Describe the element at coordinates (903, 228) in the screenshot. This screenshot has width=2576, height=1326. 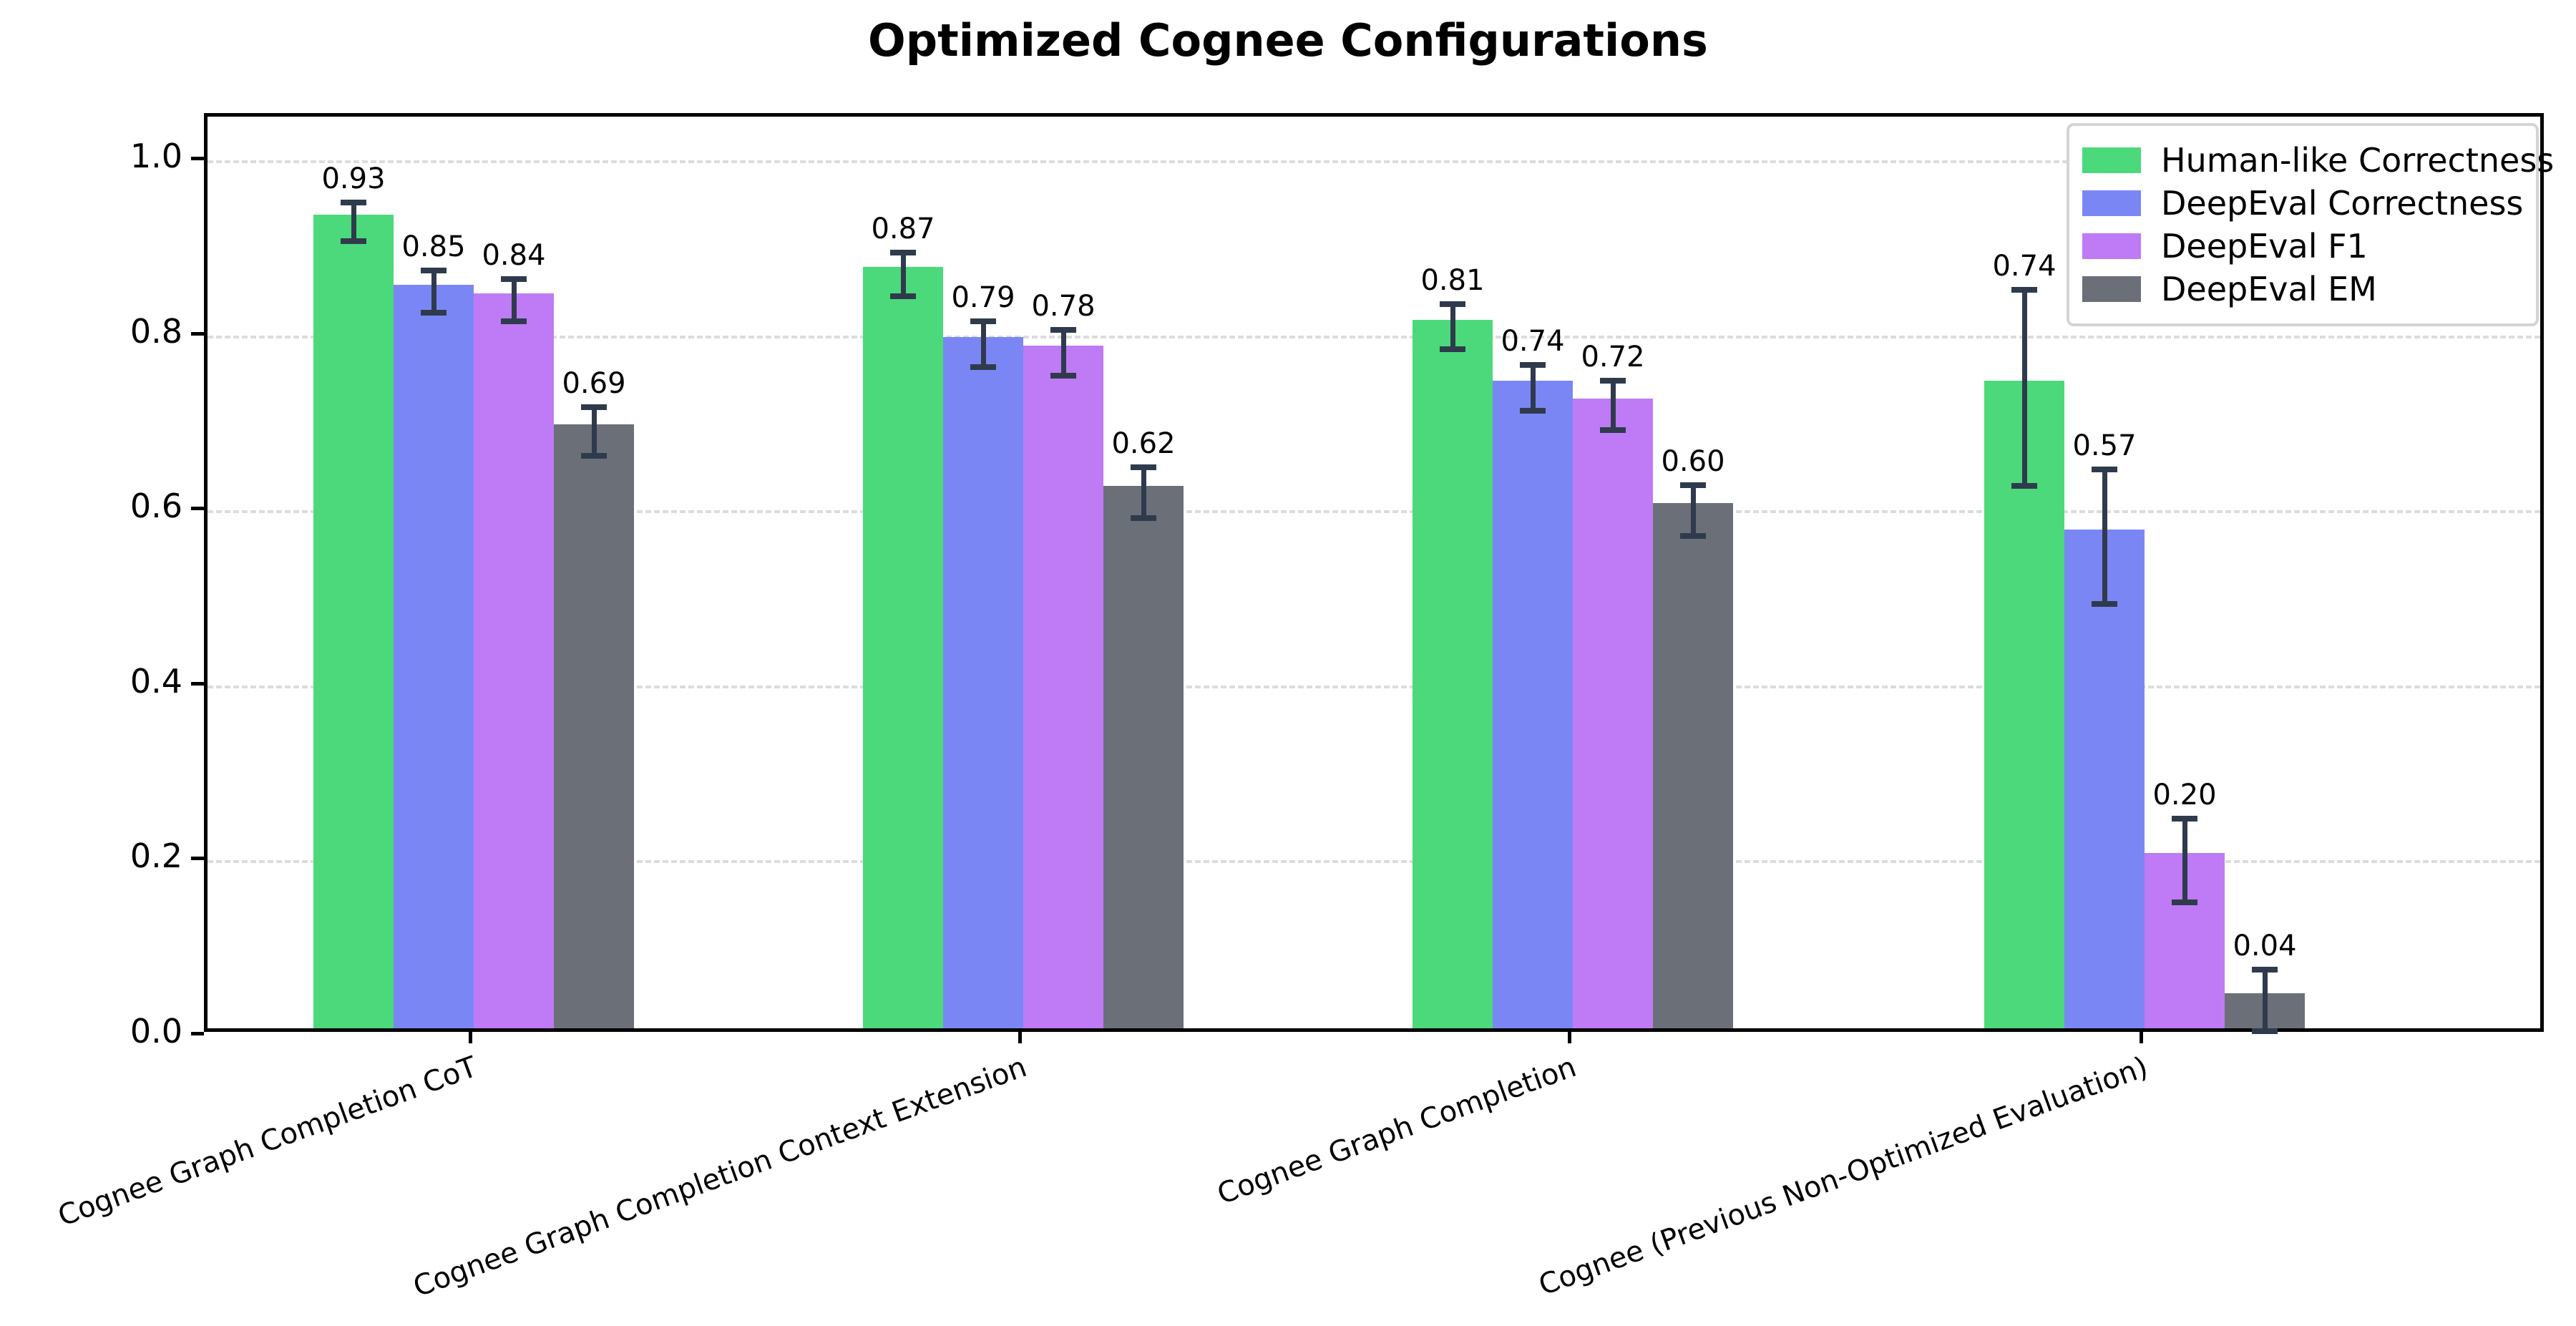
I see `bar-value-label: 0.87` at that location.